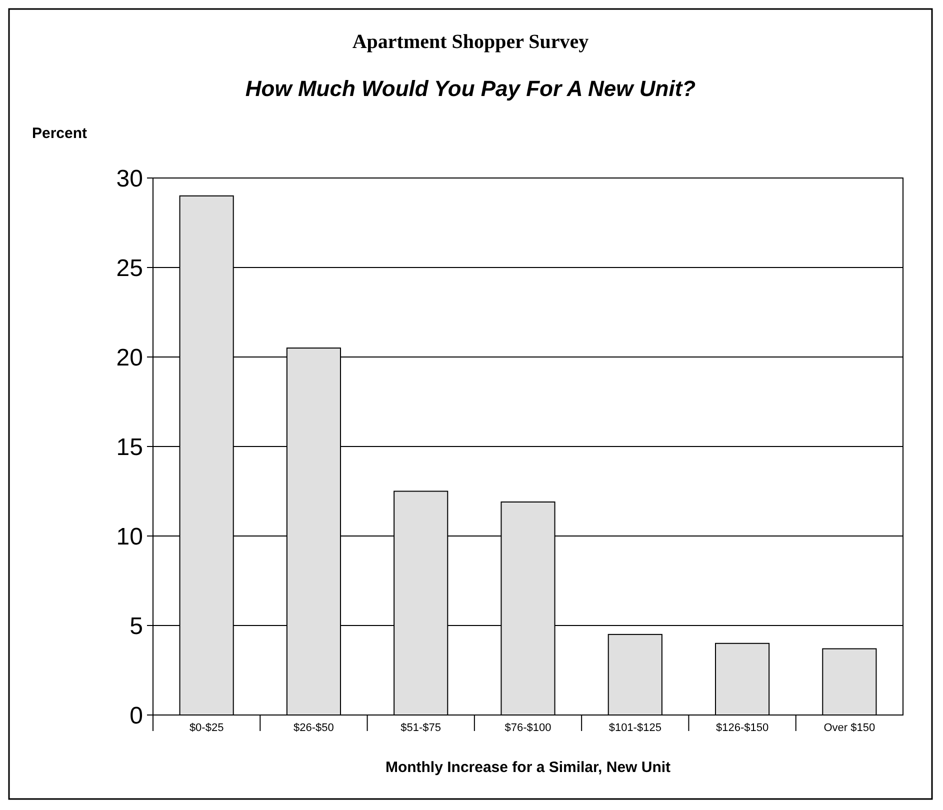 Image resolution: width=943 pixels, height=810 pixels. What do you see at coordinates (850, 728) in the screenshot?
I see `x-tick-label: Over $150` at bounding box center [850, 728].